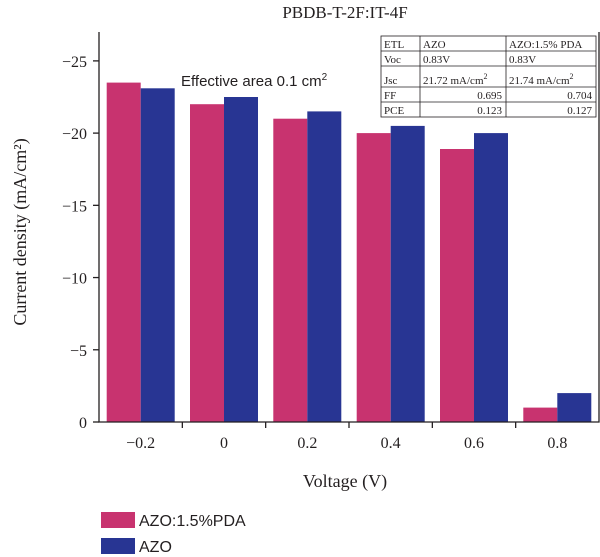 This screenshot has width=600, height=557. What do you see at coordinates (392, 60) in the screenshot?
I see `table-cell: Voc` at bounding box center [392, 60].